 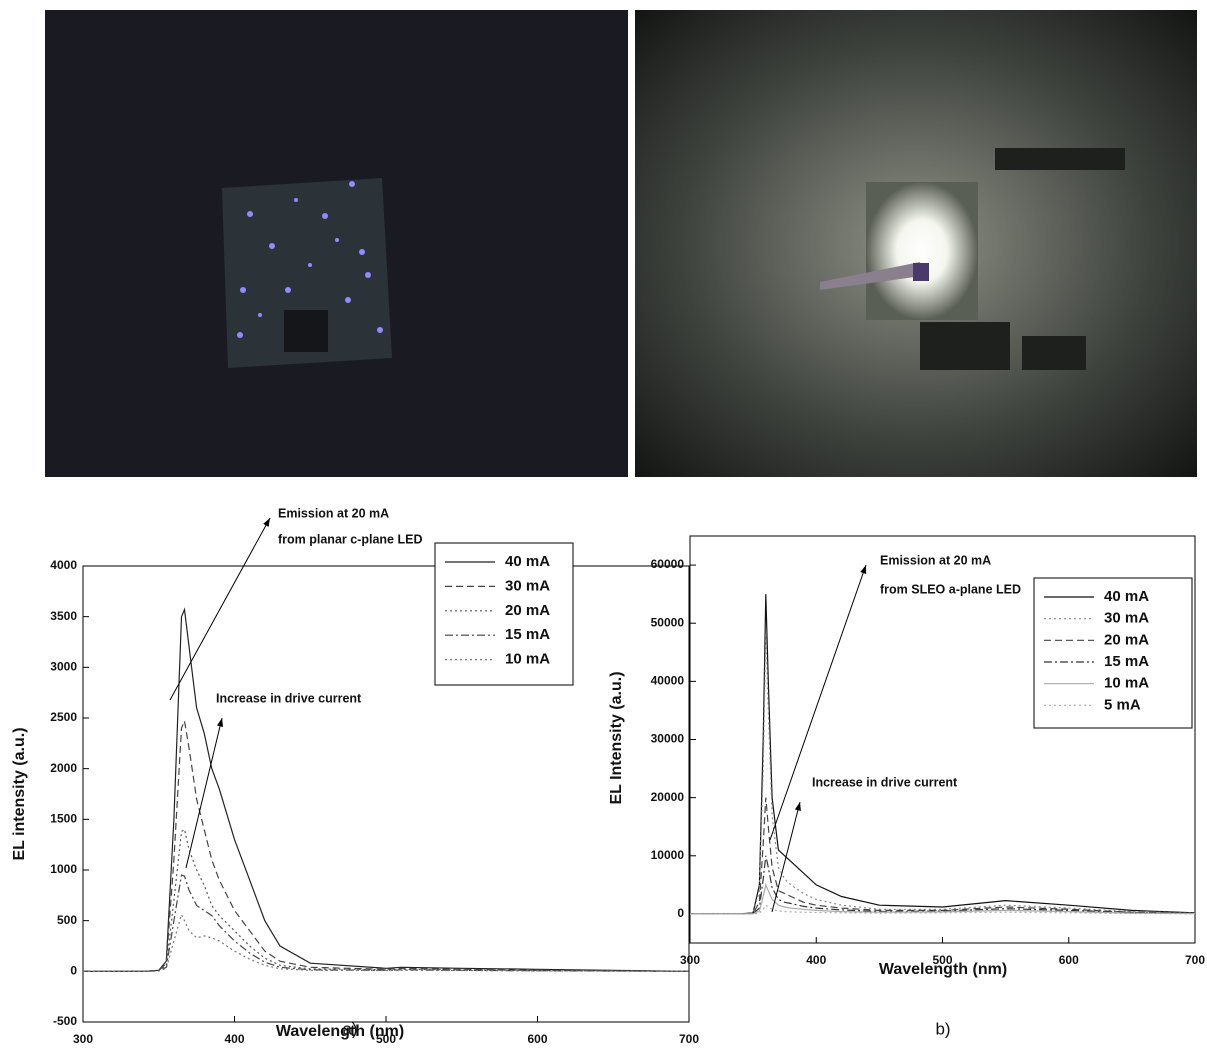 I want to click on y-tick-label: 50000, so click(x=668, y=622).